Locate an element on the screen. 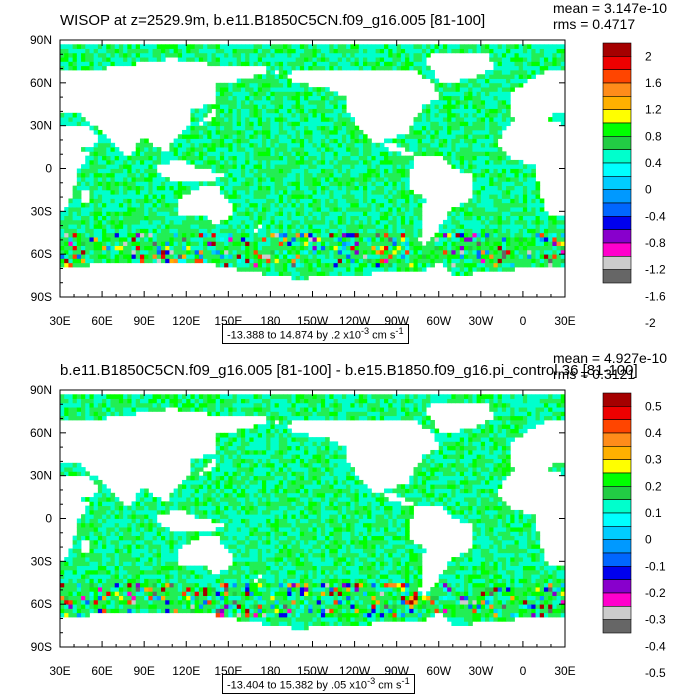 The width and height of the screenshot is (700, 700). colorbar-swatch is located at coordinates (617, 223).